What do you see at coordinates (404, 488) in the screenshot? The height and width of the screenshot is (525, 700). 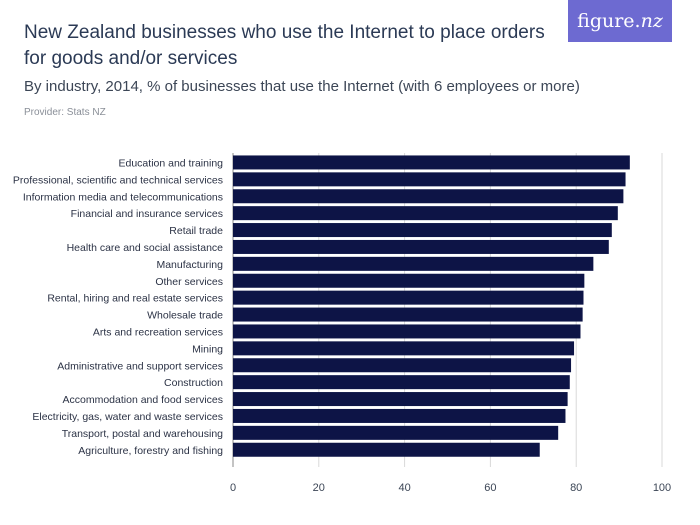 I see `x-tick-label: 40` at bounding box center [404, 488].